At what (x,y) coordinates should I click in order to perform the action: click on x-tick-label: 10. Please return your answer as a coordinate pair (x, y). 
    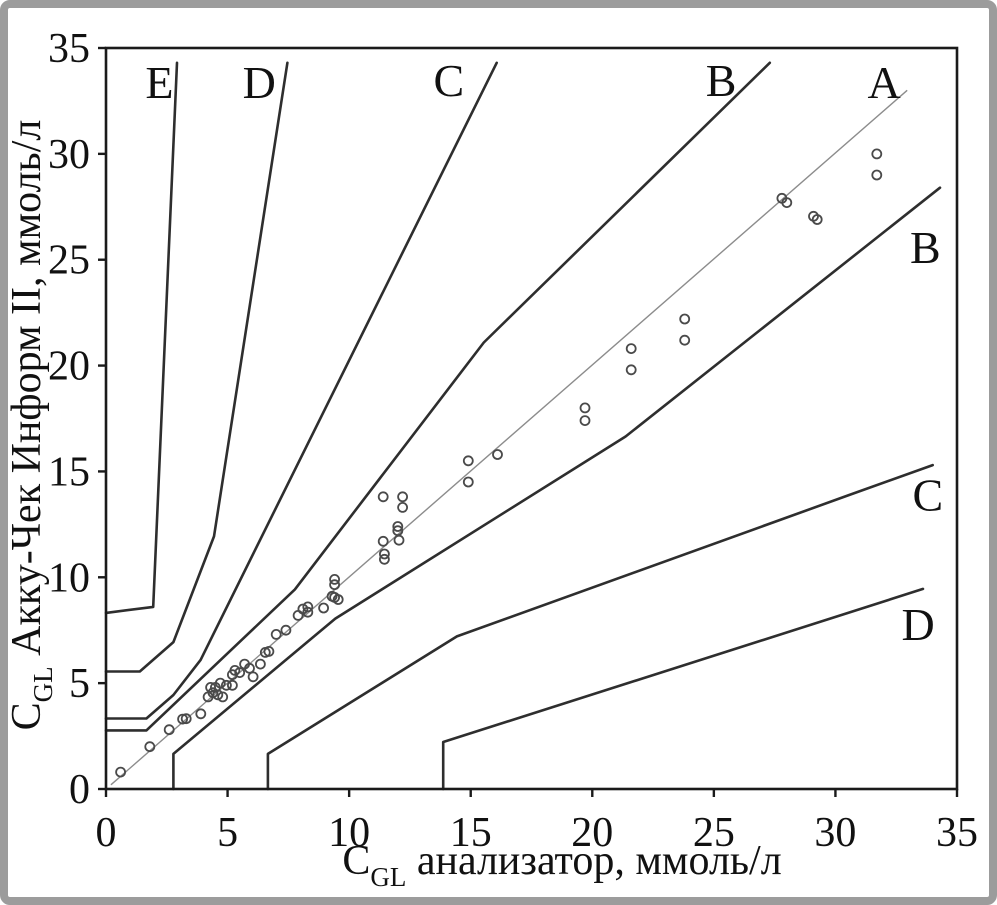
    Looking at the image, I should click on (349, 833).